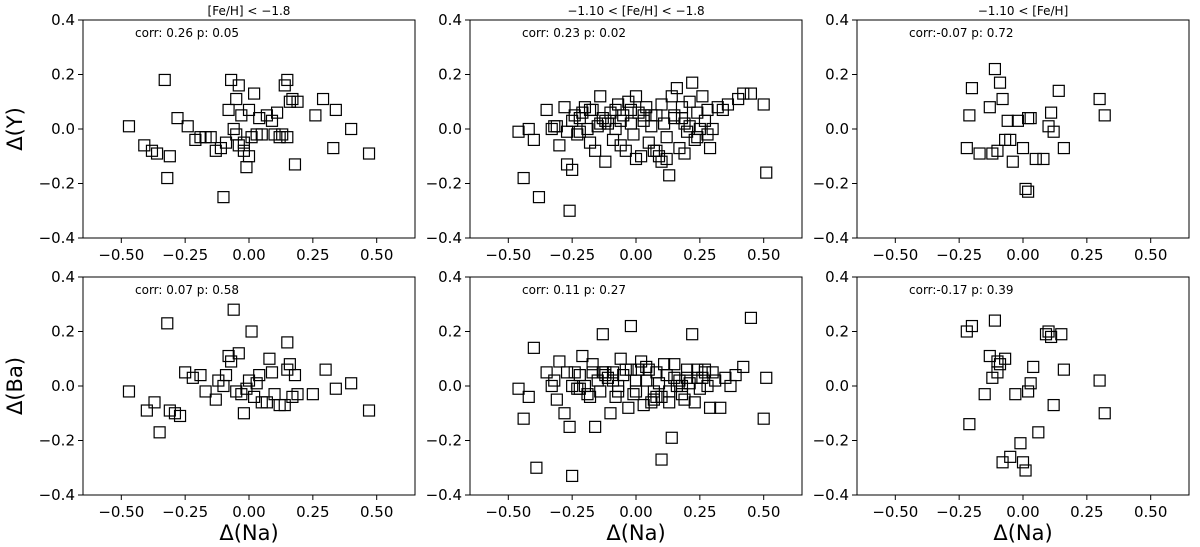 This screenshot has height=547, width=1200. What do you see at coordinates (837, 386) in the screenshot?
I see `y-tick-label: 0.0` at bounding box center [837, 386].